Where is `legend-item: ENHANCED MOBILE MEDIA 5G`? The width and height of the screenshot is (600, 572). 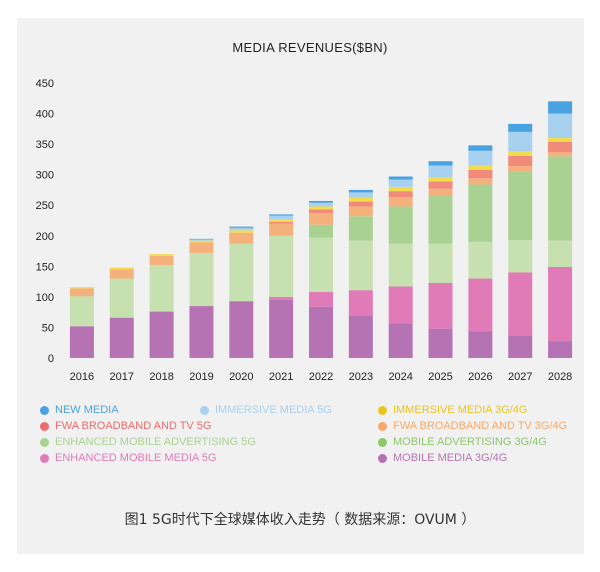 legend-item: ENHANCED MOBILE MEDIA 5G is located at coordinates (128, 458).